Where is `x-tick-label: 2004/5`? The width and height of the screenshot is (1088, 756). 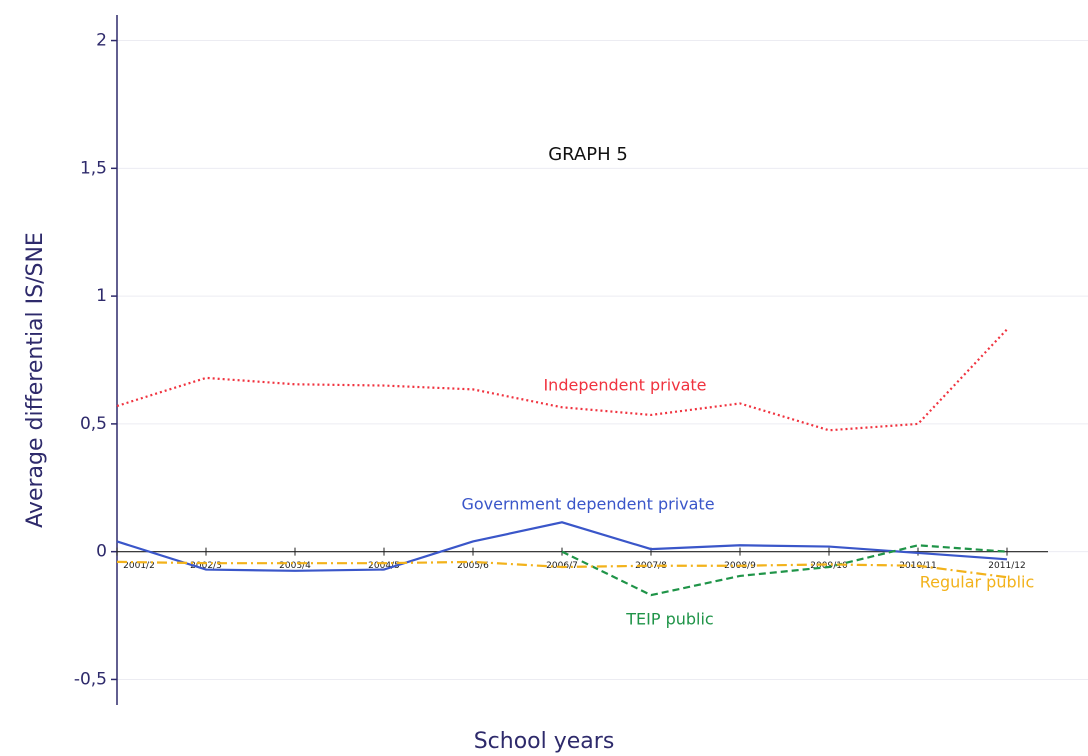 x-tick-label: 2004/5 is located at coordinates (384, 566).